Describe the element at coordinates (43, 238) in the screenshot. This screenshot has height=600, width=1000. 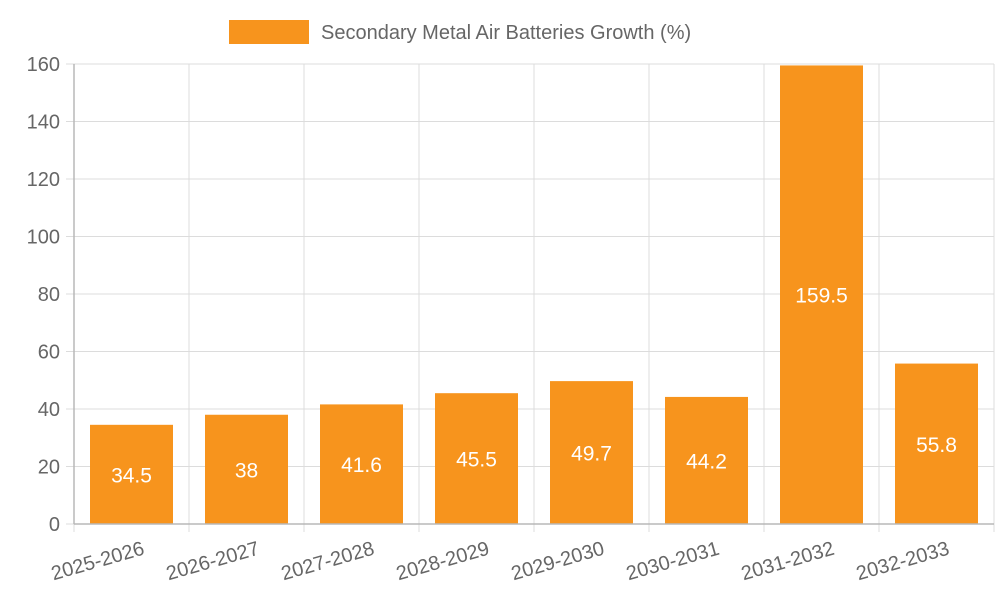
I see `y-tick-label: 100` at that location.